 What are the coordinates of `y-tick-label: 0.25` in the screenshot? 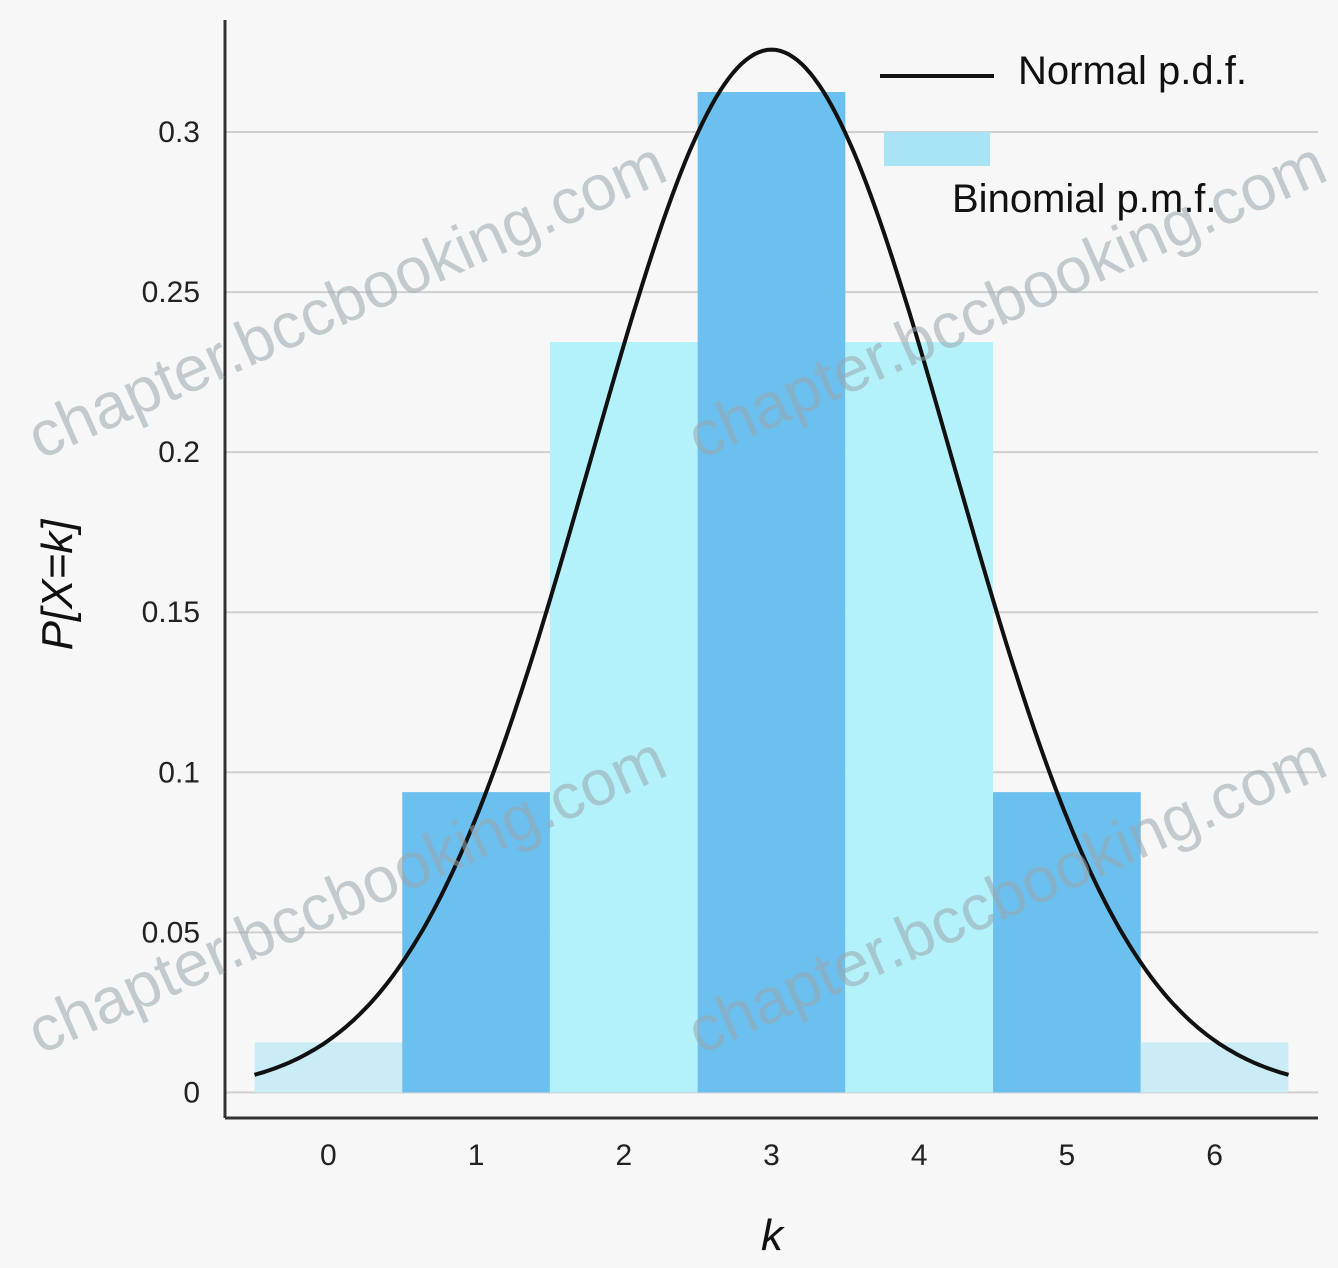 It's located at (171, 292).